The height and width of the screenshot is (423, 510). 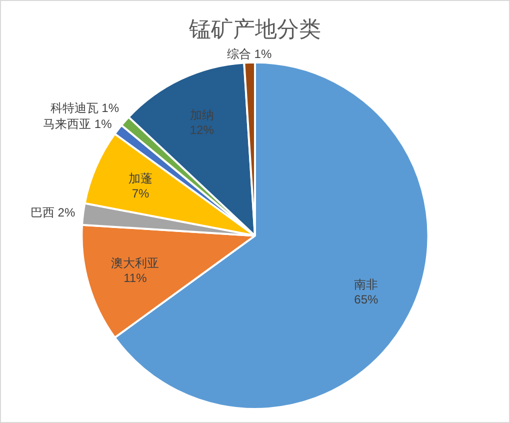 I want to click on slice-label: 综合 1%, so click(x=249, y=53).